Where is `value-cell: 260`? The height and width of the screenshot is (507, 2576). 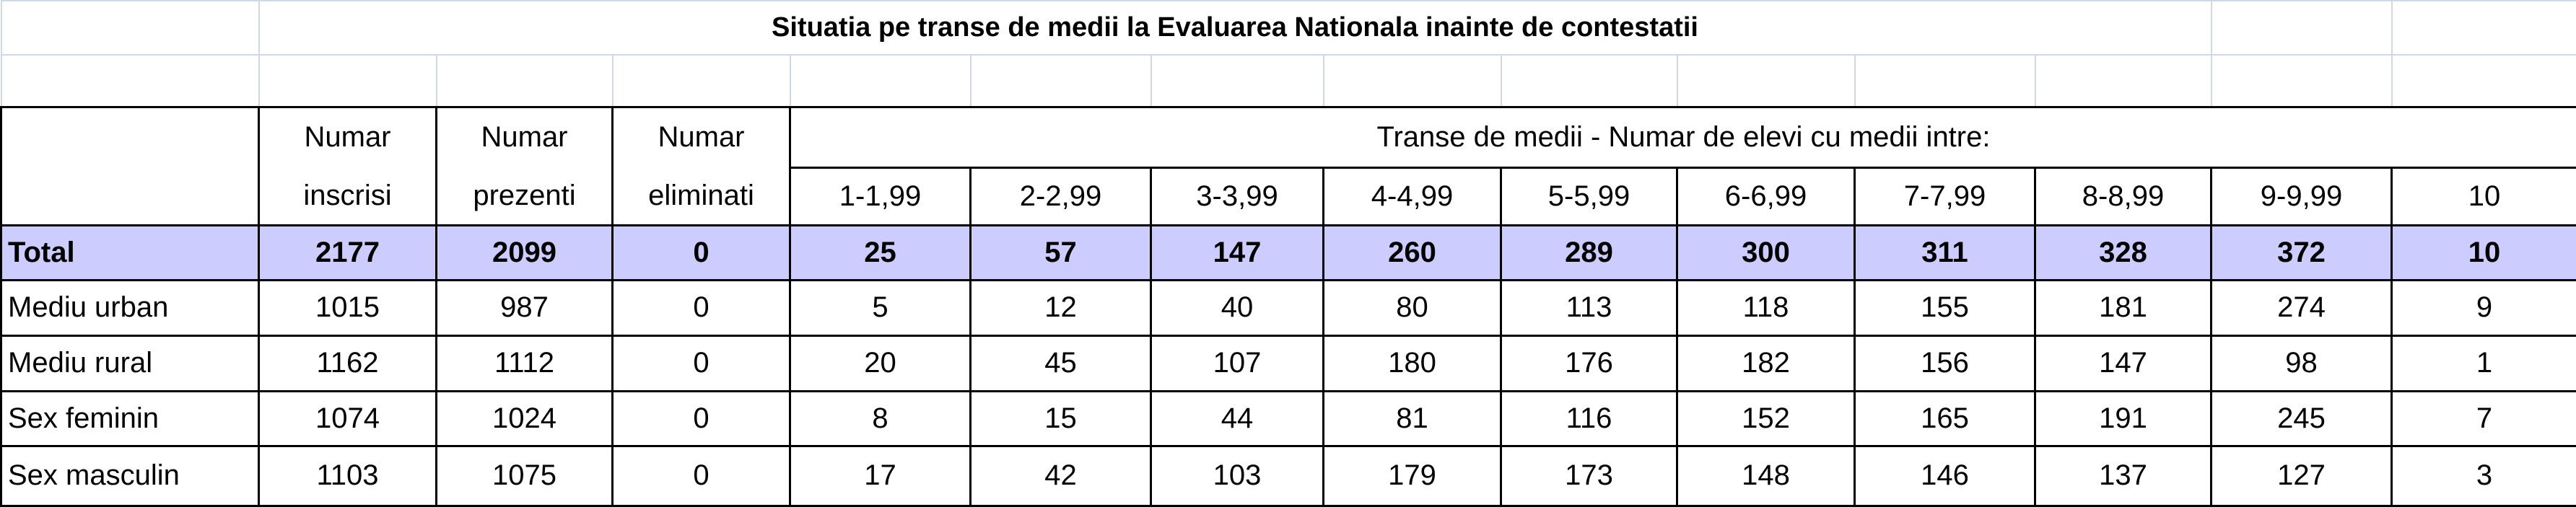
value-cell: 260 is located at coordinates (1412, 252).